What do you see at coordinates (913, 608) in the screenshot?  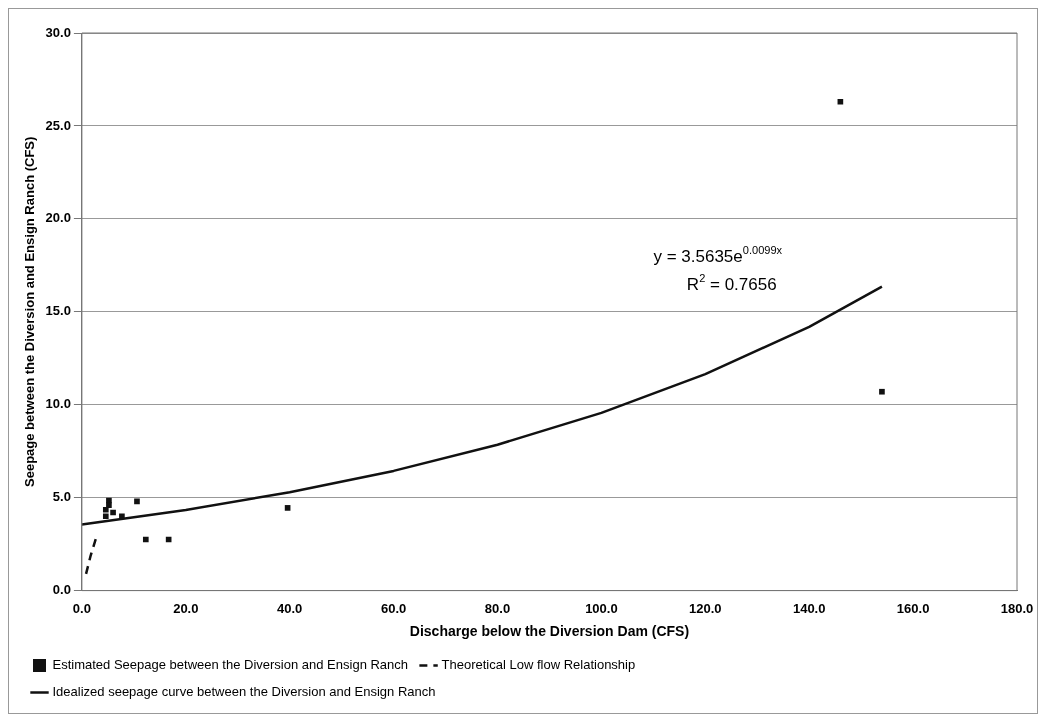 I see `x-tick-label: 160.0` at bounding box center [913, 608].